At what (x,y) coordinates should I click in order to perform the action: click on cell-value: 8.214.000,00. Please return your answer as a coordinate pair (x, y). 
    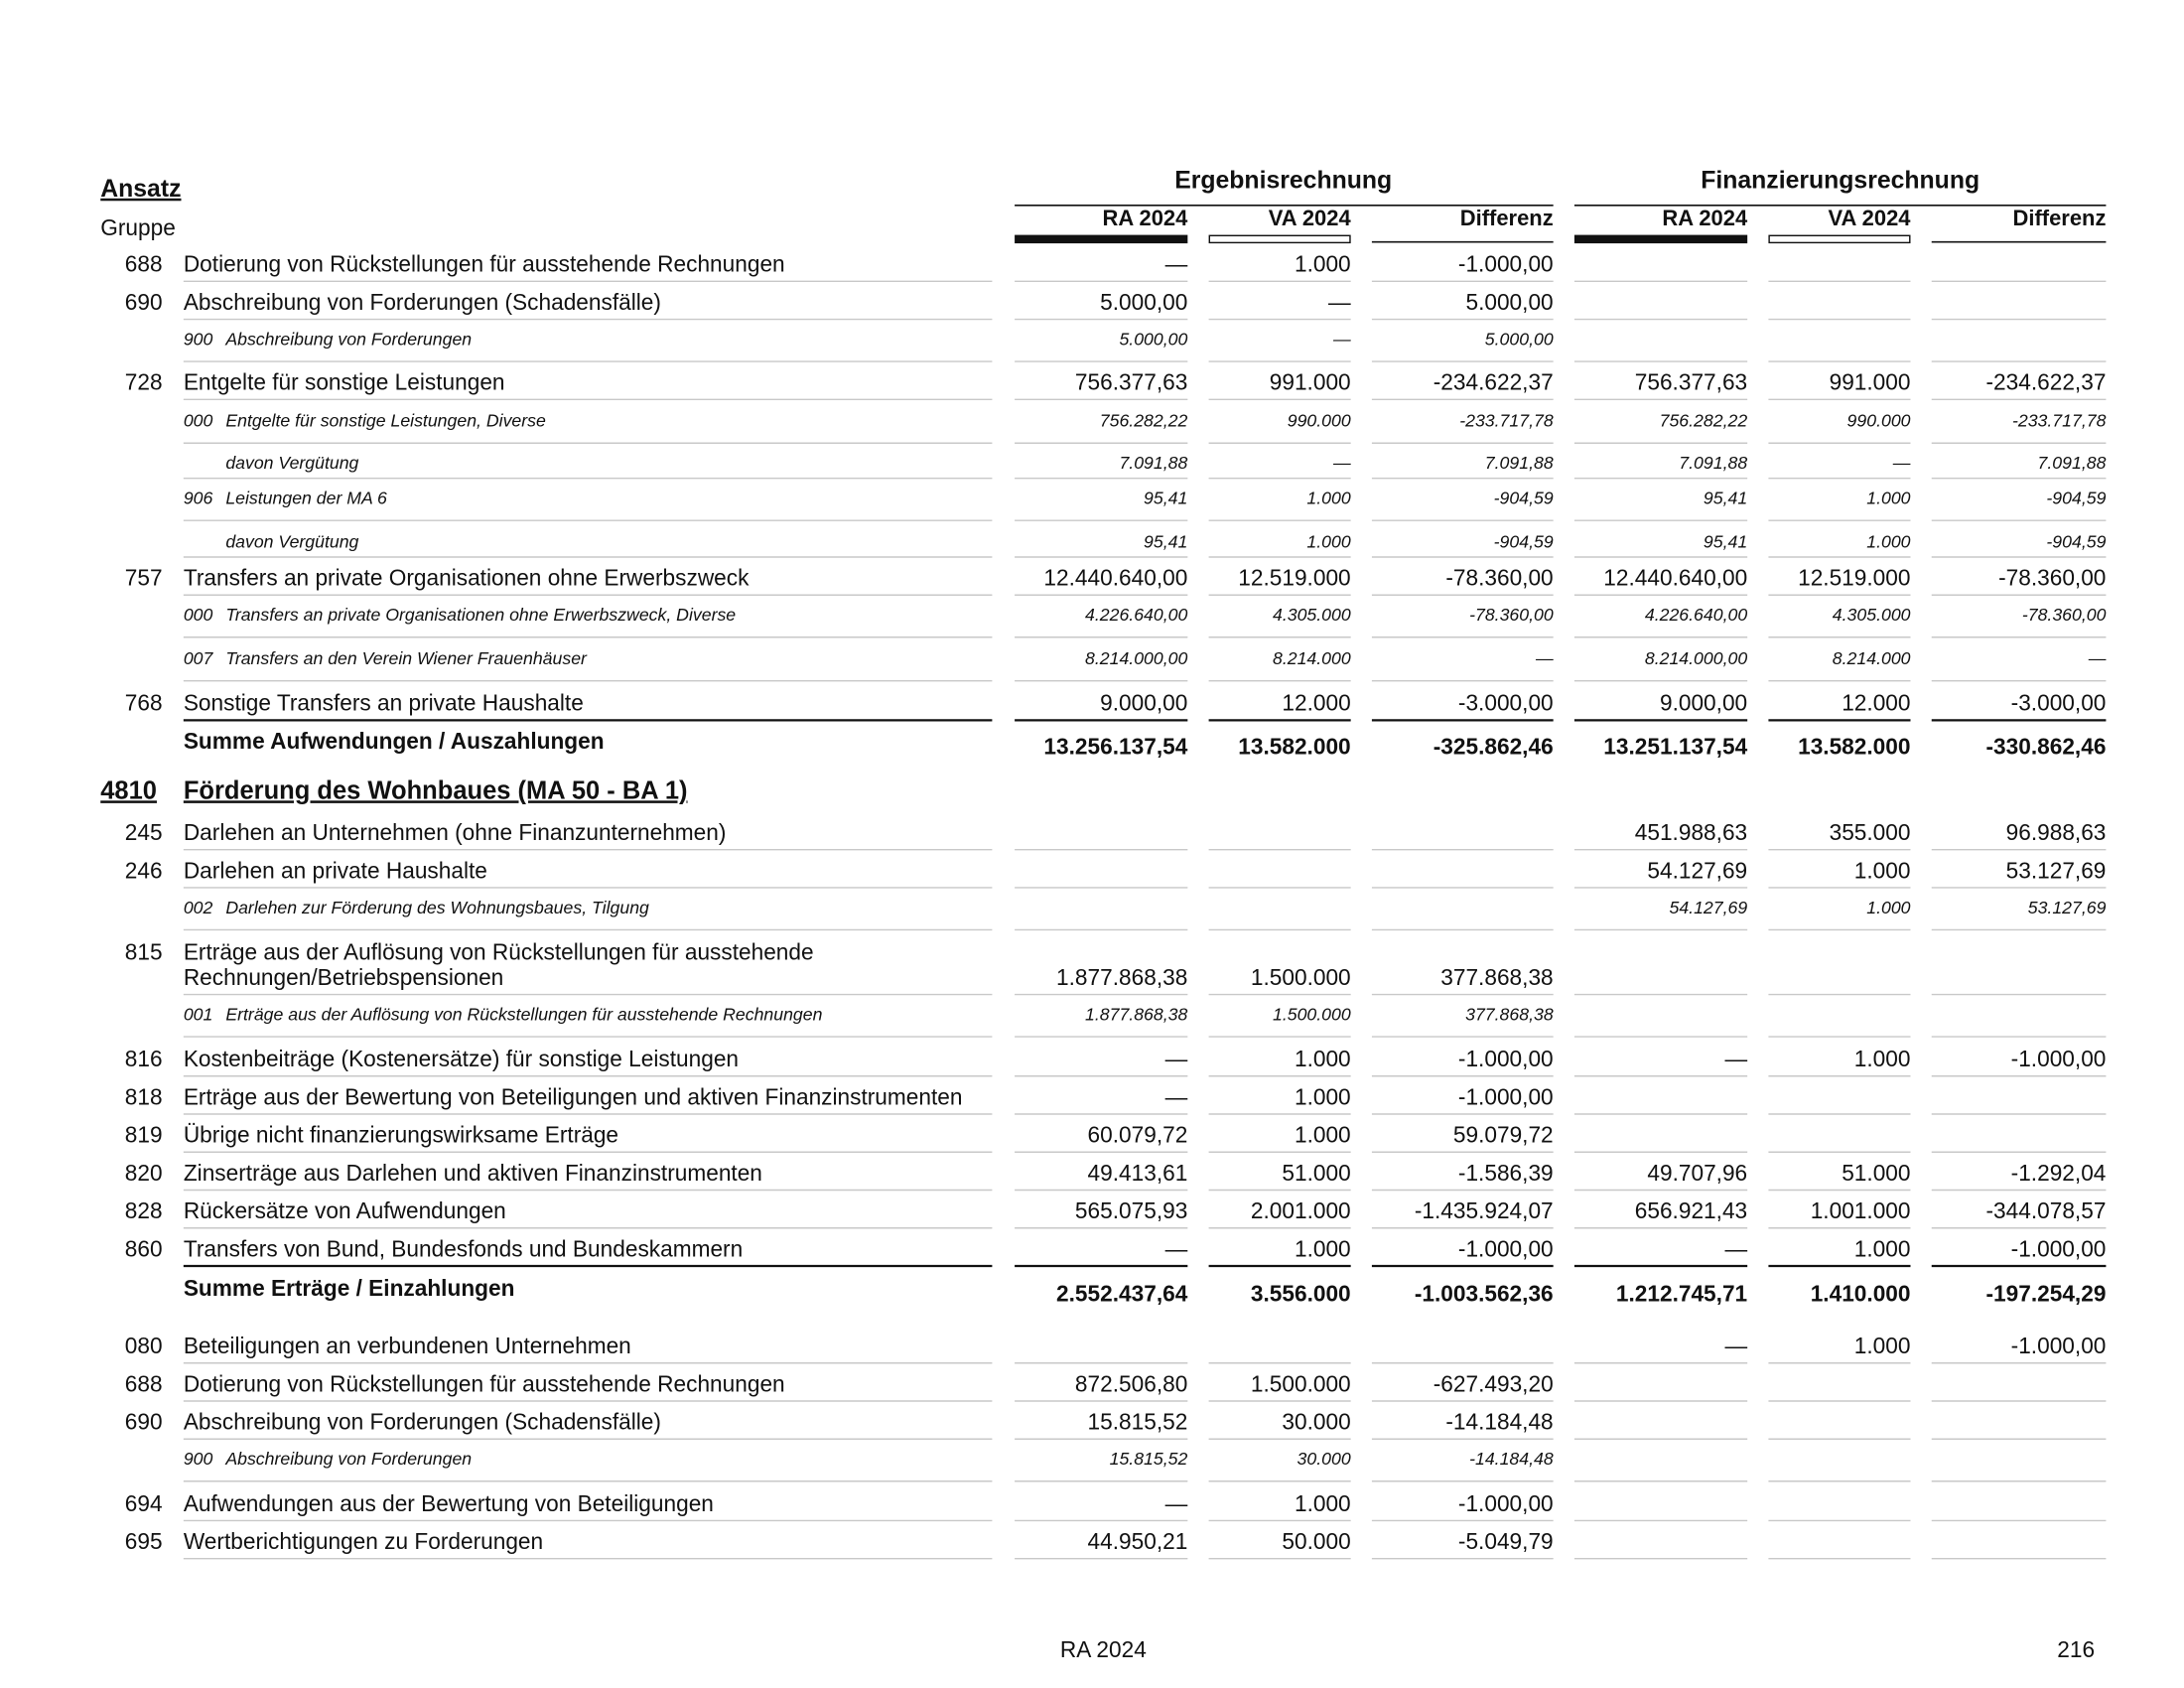
    Looking at the image, I should click on (1696, 658).